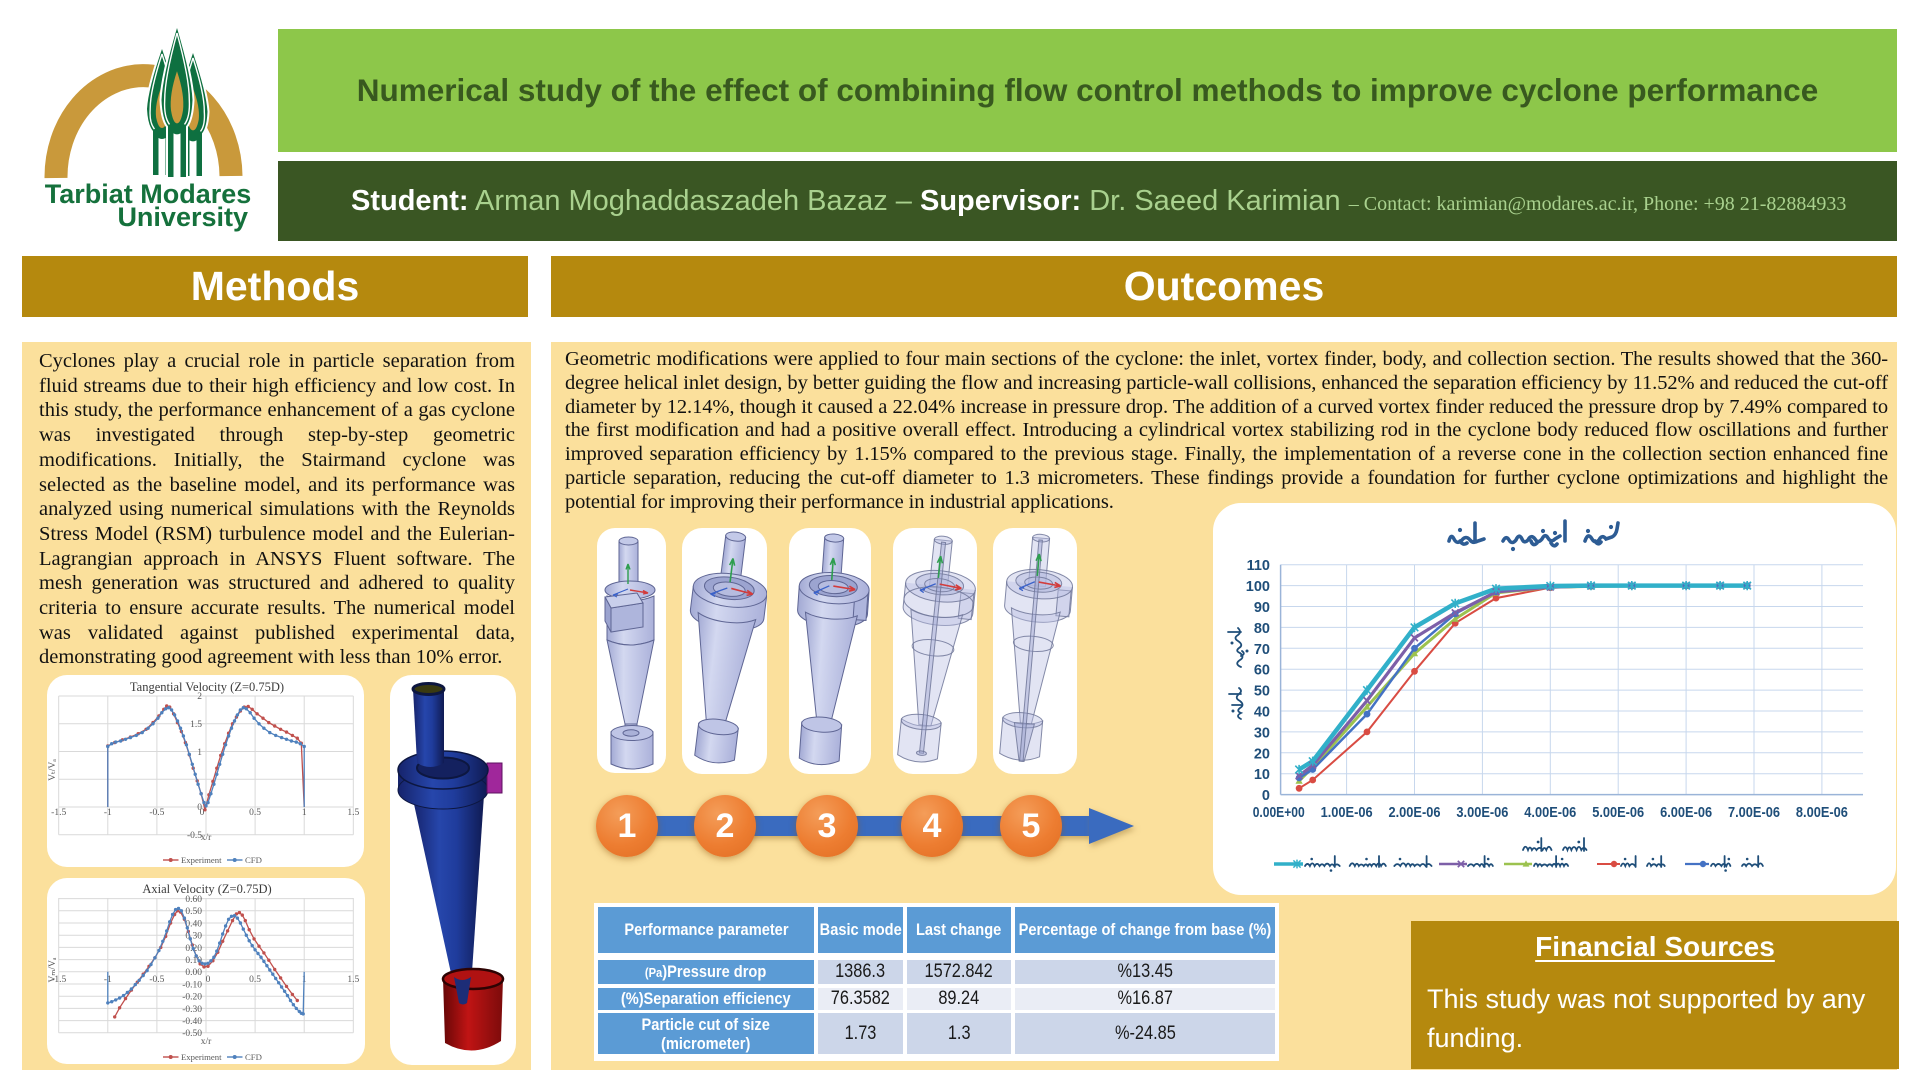 The width and height of the screenshot is (1920, 1080). What do you see at coordinates (192, 998) in the screenshot?
I see `svg-text: -0.20` at bounding box center [192, 998].